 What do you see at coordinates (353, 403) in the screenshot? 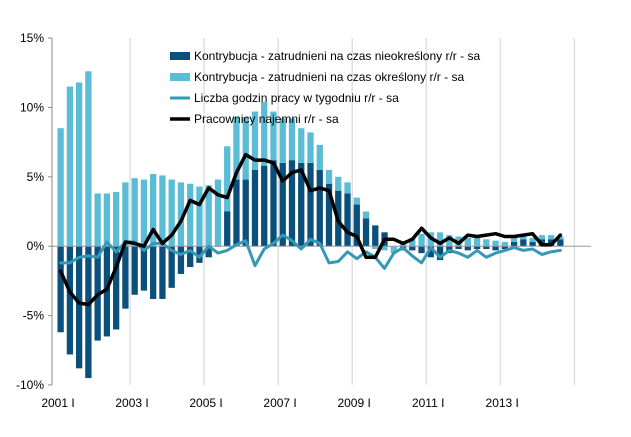
I see `x-tick-label: 2009 I` at bounding box center [353, 403].